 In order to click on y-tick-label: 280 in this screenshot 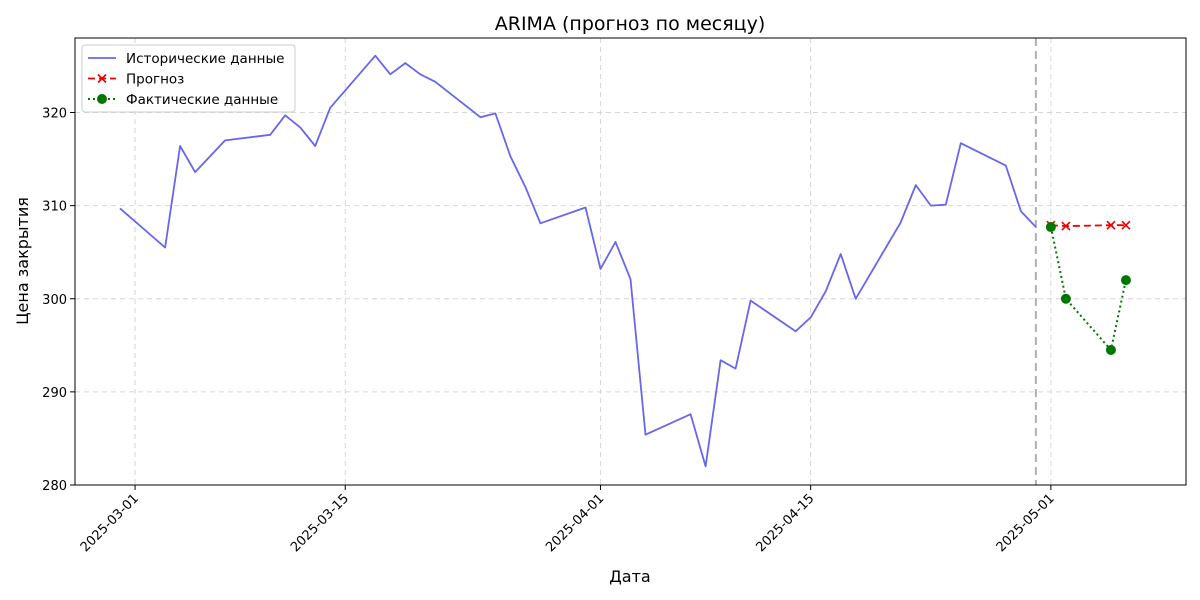, I will do `click(54, 486)`.